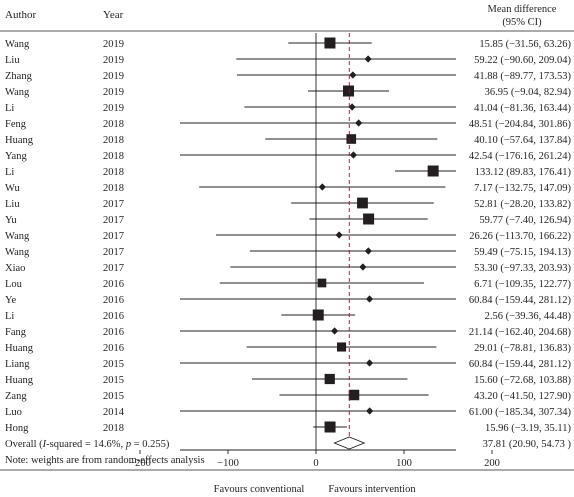 The height and width of the screenshot is (497, 574). What do you see at coordinates (525, 44) in the screenshot?
I see `study-ci-text: 15.85 (−31.56, 63.26)` at bounding box center [525, 44].